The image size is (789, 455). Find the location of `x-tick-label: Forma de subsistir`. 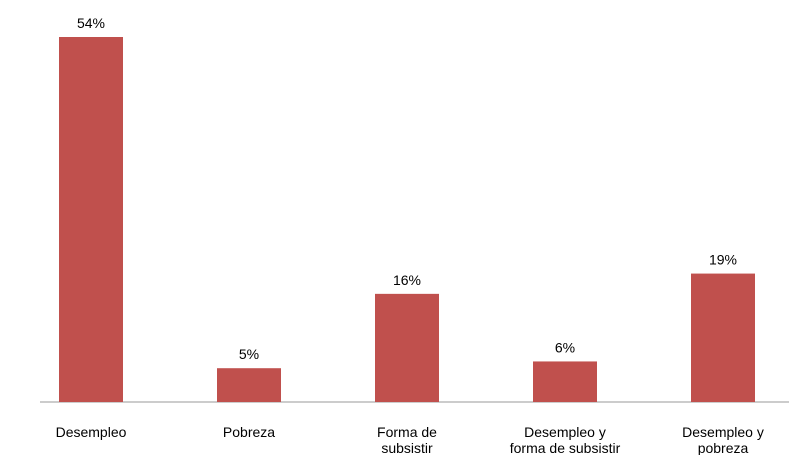

x-tick-label: Forma de subsistir is located at coordinates (407, 439).